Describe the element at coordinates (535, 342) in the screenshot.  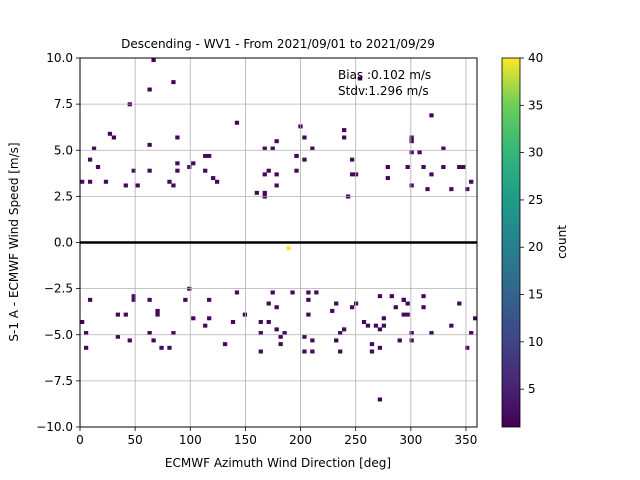
I see `colorbar-tick-label: 10` at that location.